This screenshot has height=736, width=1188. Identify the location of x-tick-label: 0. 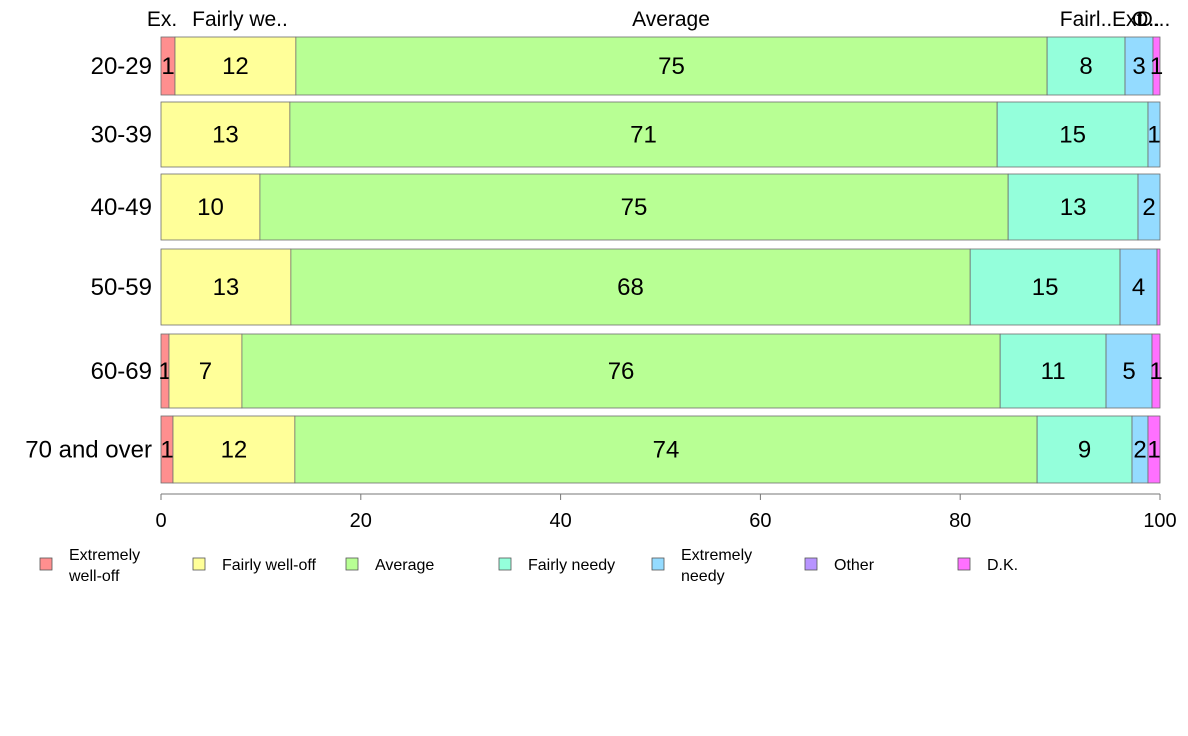
(160, 521).